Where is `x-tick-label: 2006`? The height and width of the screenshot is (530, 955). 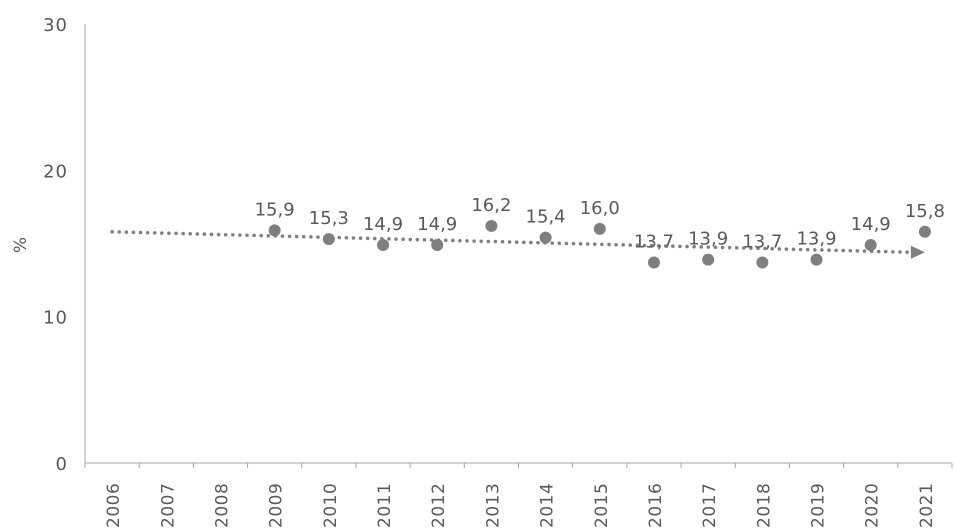
x-tick-label: 2006 is located at coordinates (114, 505).